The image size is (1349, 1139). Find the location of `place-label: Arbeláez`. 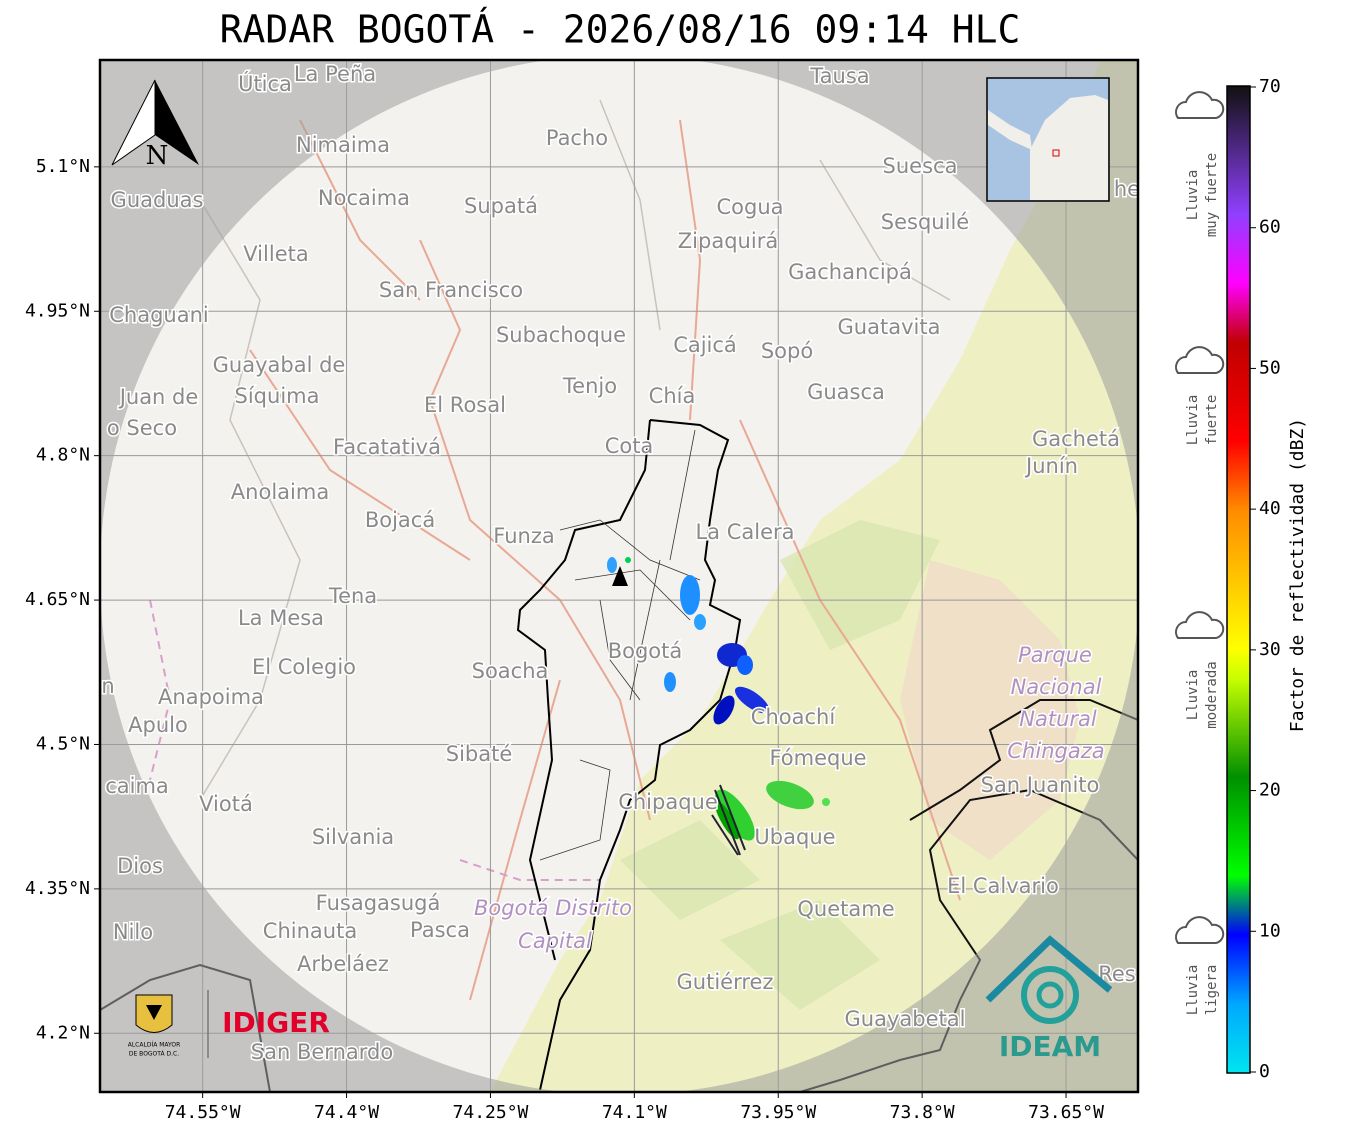

place-label: Arbeláez is located at coordinates (343, 964).